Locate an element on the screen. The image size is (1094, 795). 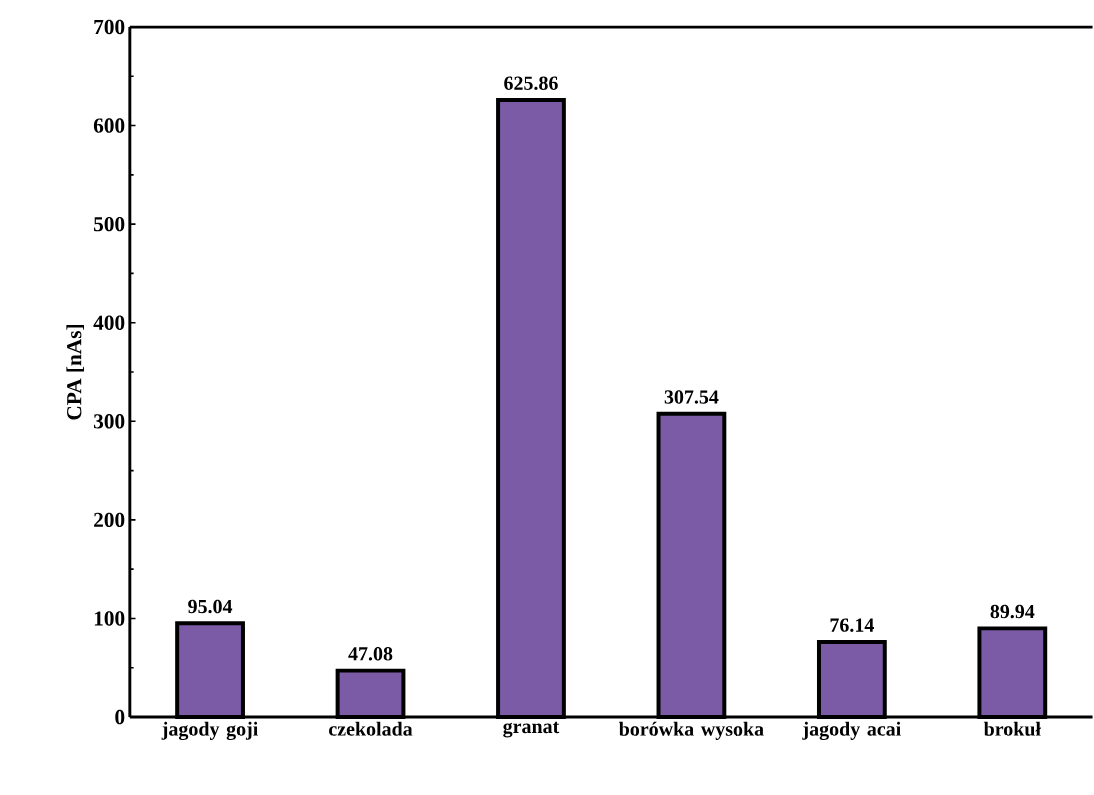
data-label: 625.86 is located at coordinates (531, 83).